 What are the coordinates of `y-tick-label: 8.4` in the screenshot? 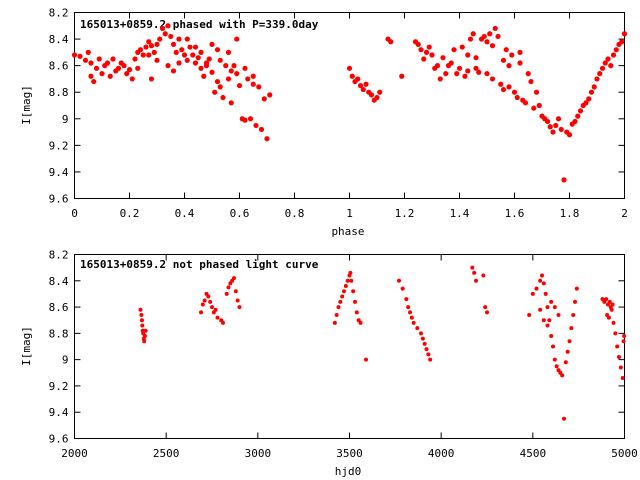 It's located at (59, 39).